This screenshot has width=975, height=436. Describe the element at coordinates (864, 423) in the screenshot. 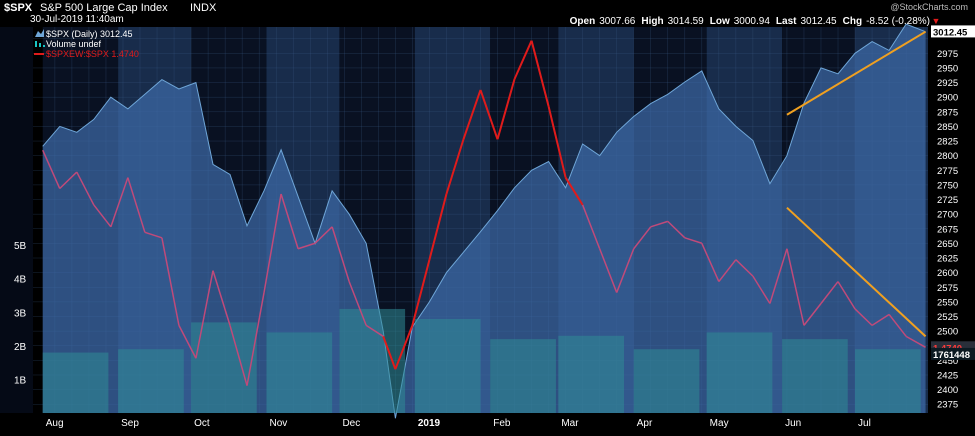

I see `x-tick-label: Jul` at that location.